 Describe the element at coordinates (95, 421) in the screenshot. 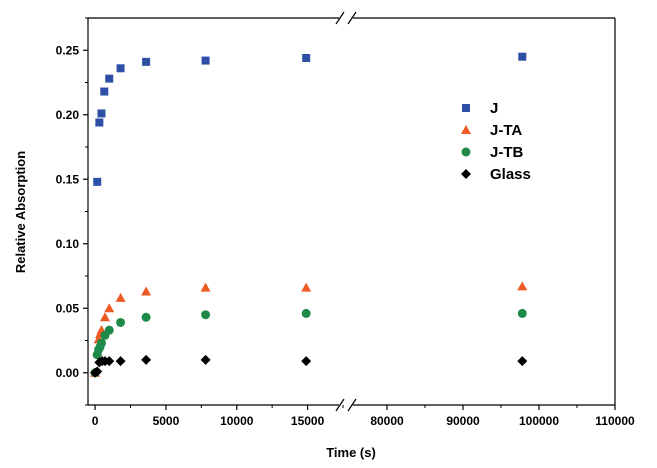

I see `x-tick-label: 0` at that location.